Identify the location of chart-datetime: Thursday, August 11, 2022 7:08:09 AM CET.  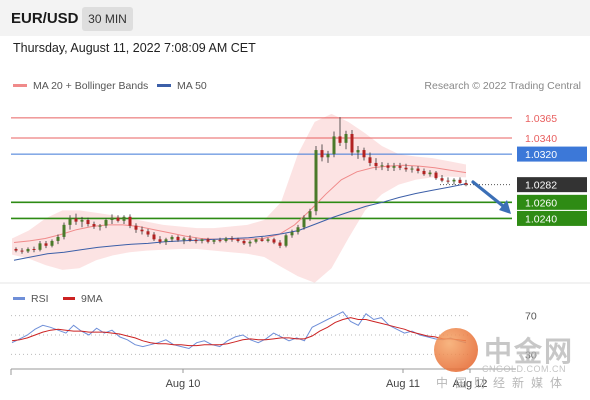
(134, 48).